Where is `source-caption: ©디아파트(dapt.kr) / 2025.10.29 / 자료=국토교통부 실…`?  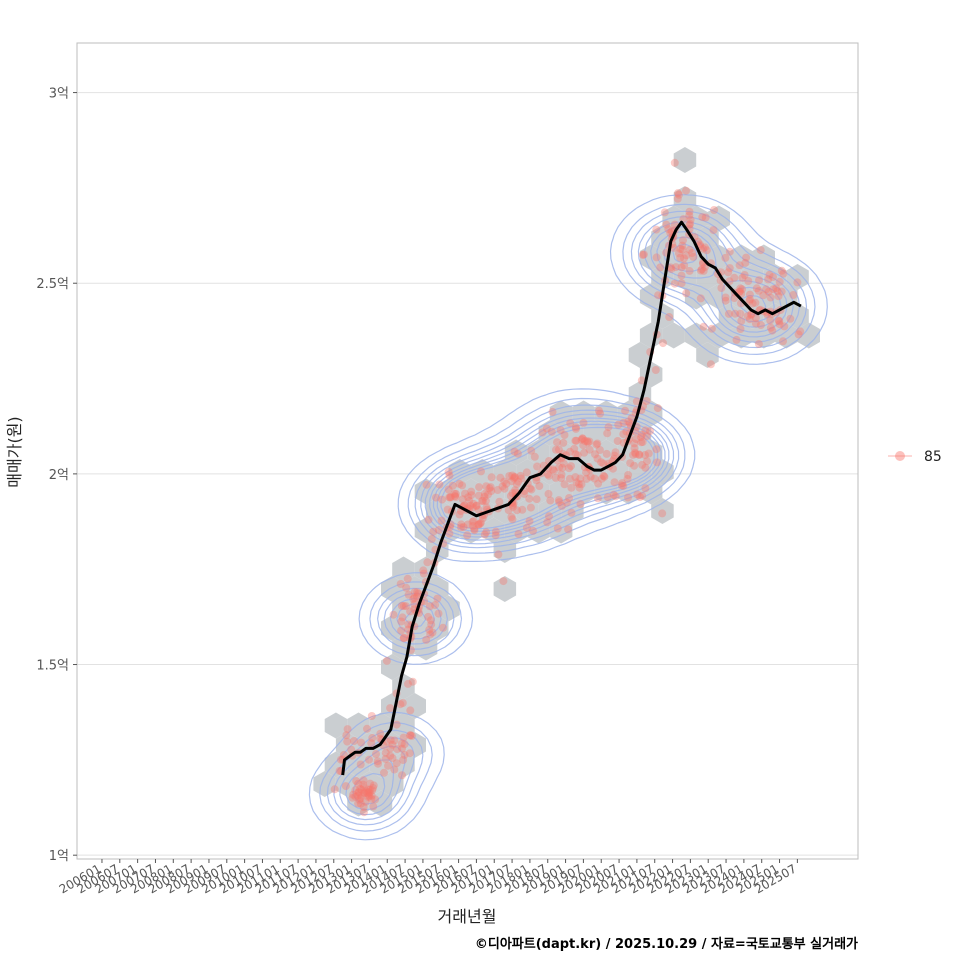 source-caption: ©디아파트(dapt.kr) / 2025.10.29 / 자료=국토교통부 실… is located at coordinates (666, 944).